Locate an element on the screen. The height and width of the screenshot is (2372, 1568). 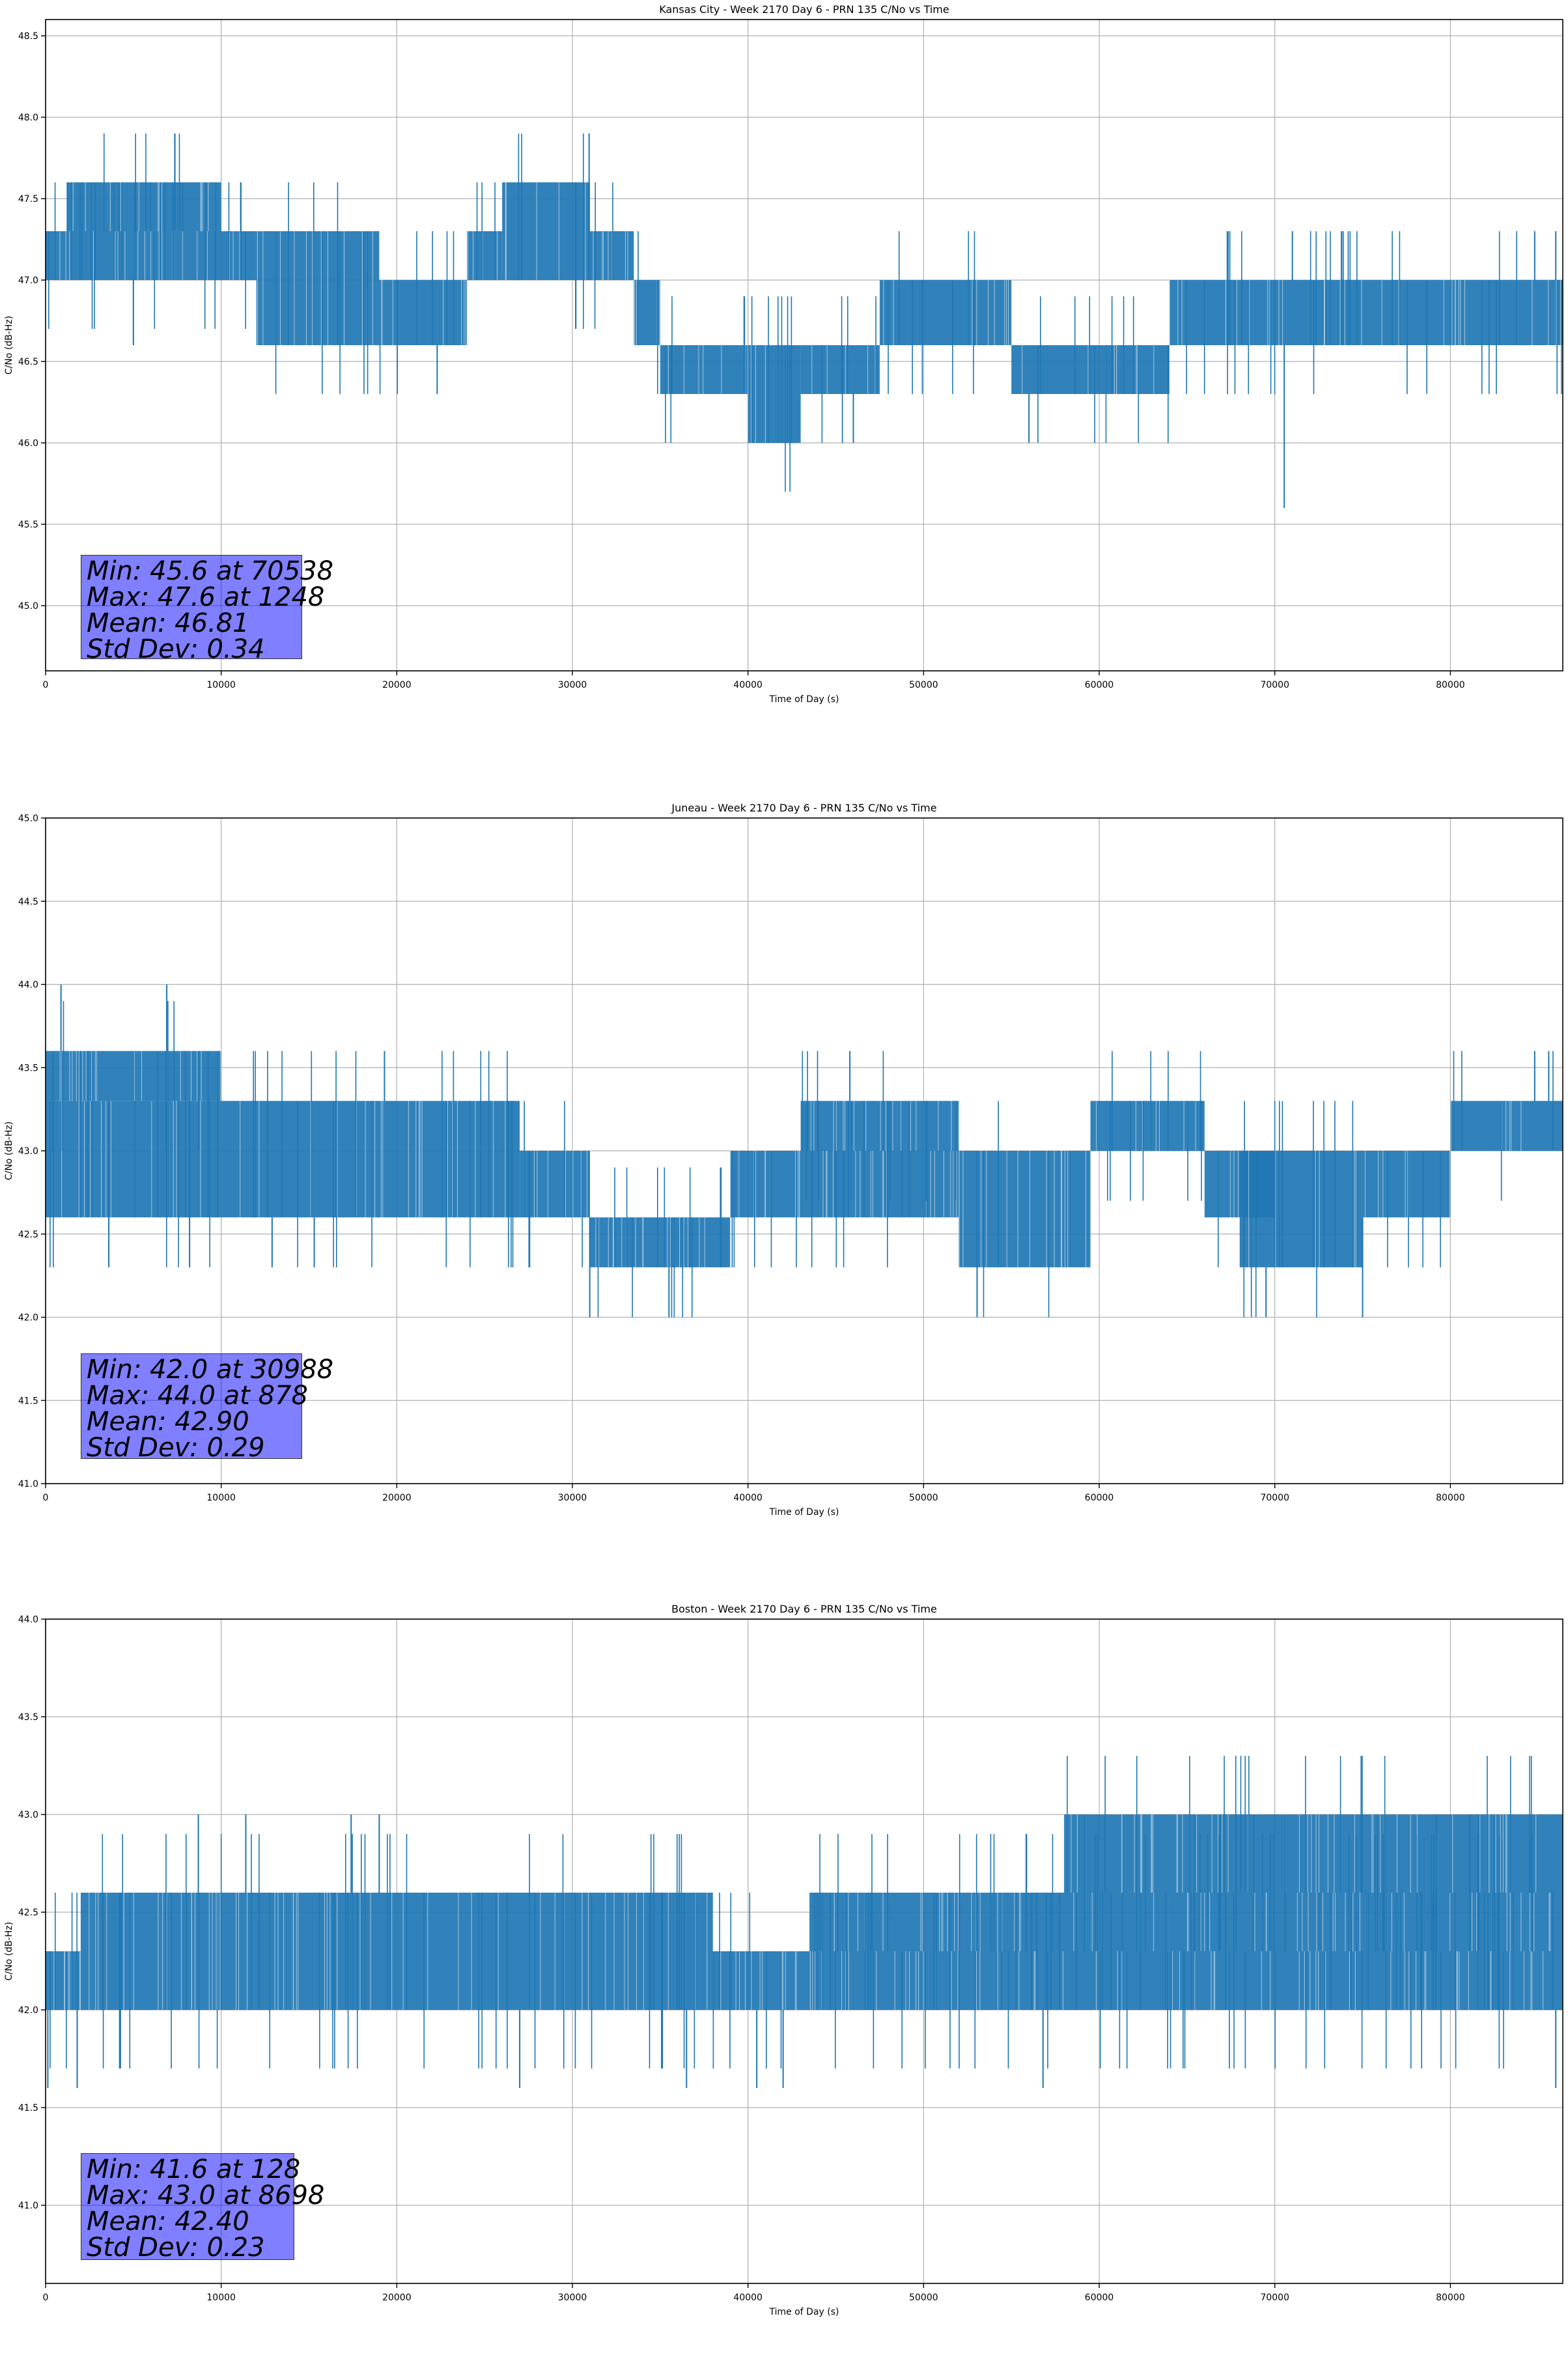
stats-max: Max: 44.0 at 878 is located at coordinates (198, 1396).